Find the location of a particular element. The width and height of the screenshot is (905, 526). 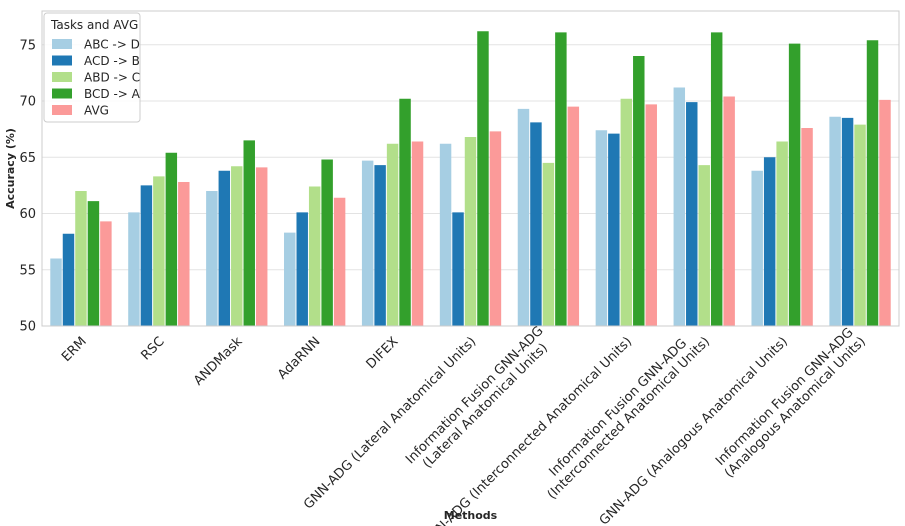

legend-title: Tasks and AVG is located at coordinates (94, 25).